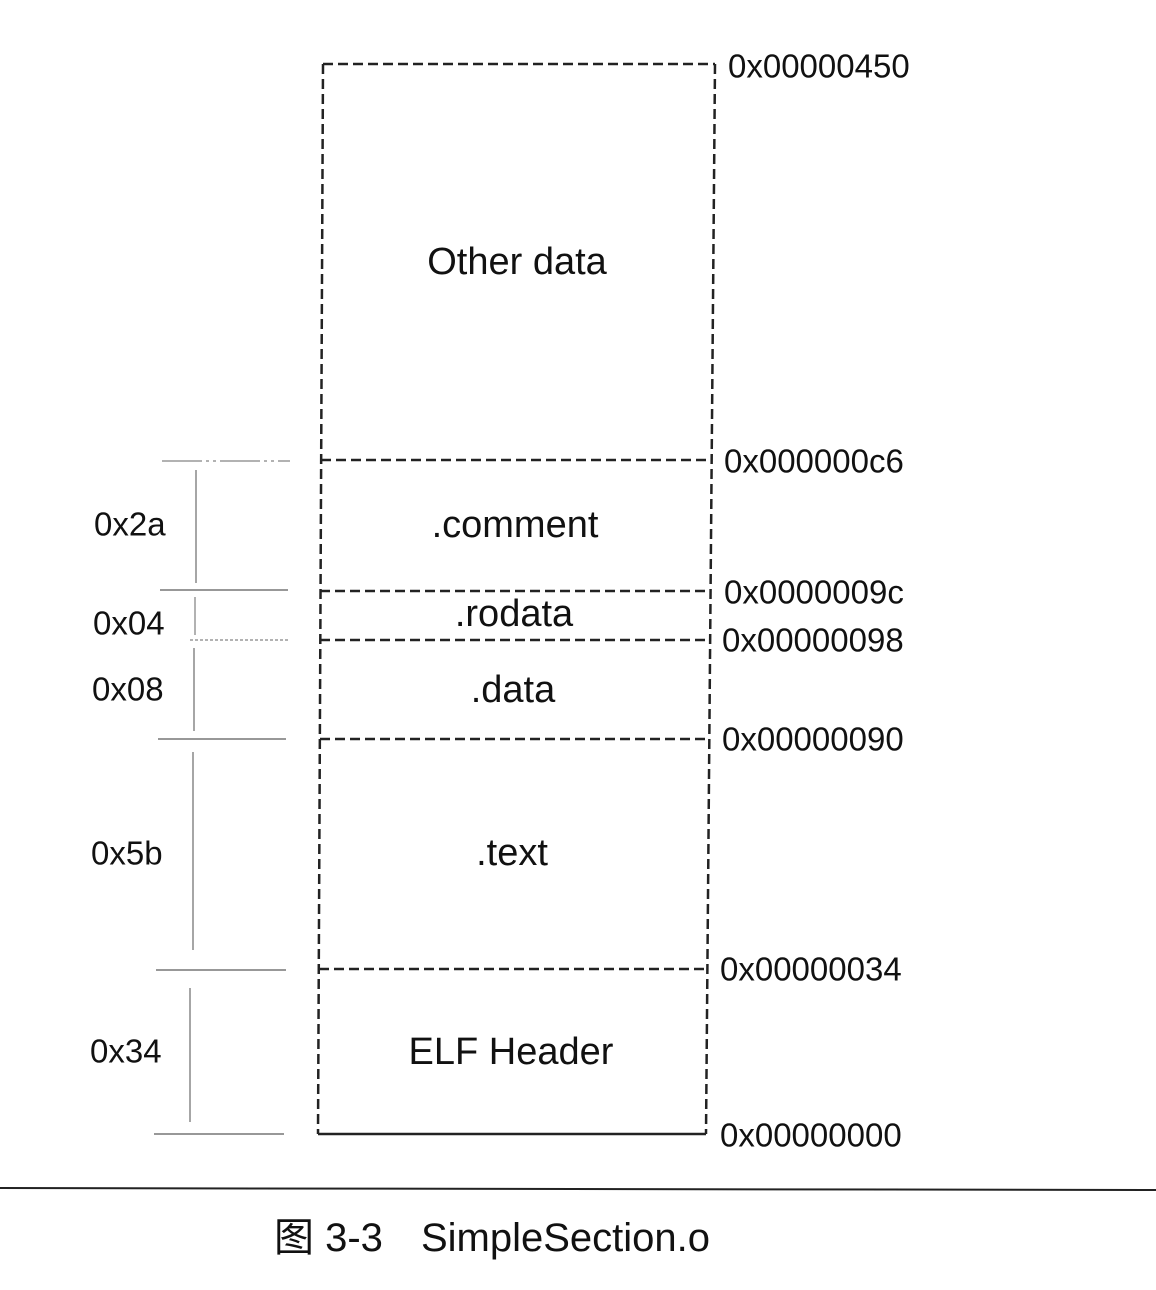 Image resolution: width=1156 pixels, height=1290 pixels. What do you see at coordinates (128, 689) in the screenshot?
I see `size-label-data: 0x08` at bounding box center [128, 689].